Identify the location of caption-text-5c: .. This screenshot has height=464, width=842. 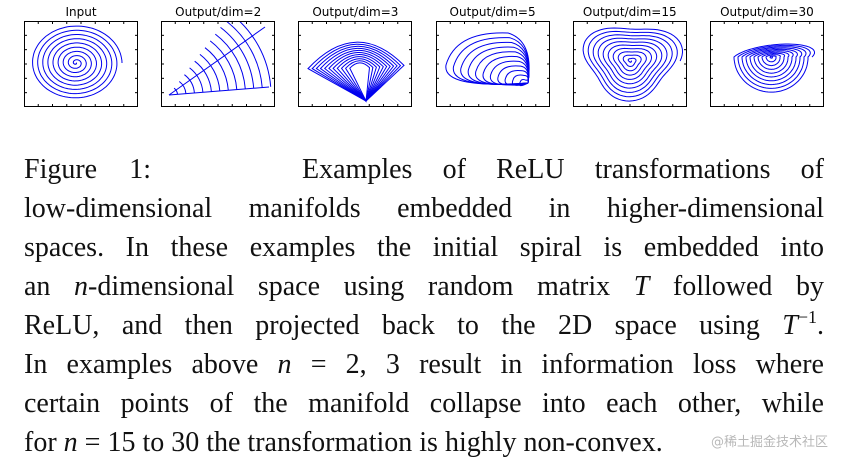
(820, 325).